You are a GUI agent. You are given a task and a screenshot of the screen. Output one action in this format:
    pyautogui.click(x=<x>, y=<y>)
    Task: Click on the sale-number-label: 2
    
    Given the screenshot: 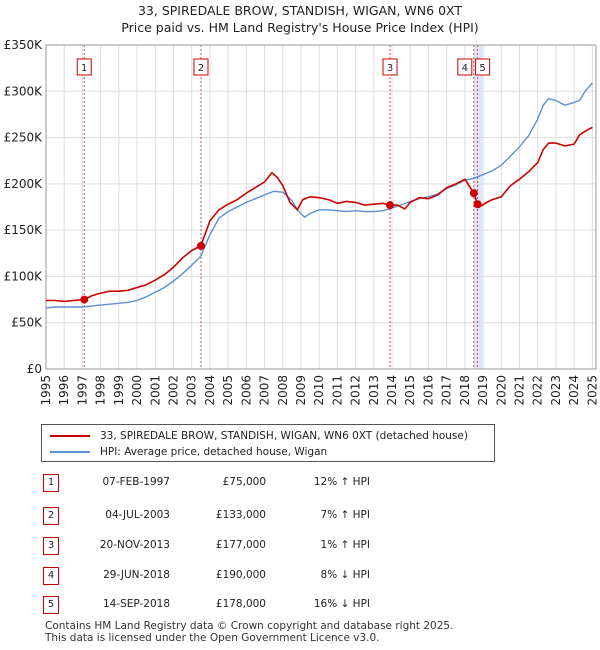 What is the action you would take?
    pyautogui.click(x=201, y=68)
    